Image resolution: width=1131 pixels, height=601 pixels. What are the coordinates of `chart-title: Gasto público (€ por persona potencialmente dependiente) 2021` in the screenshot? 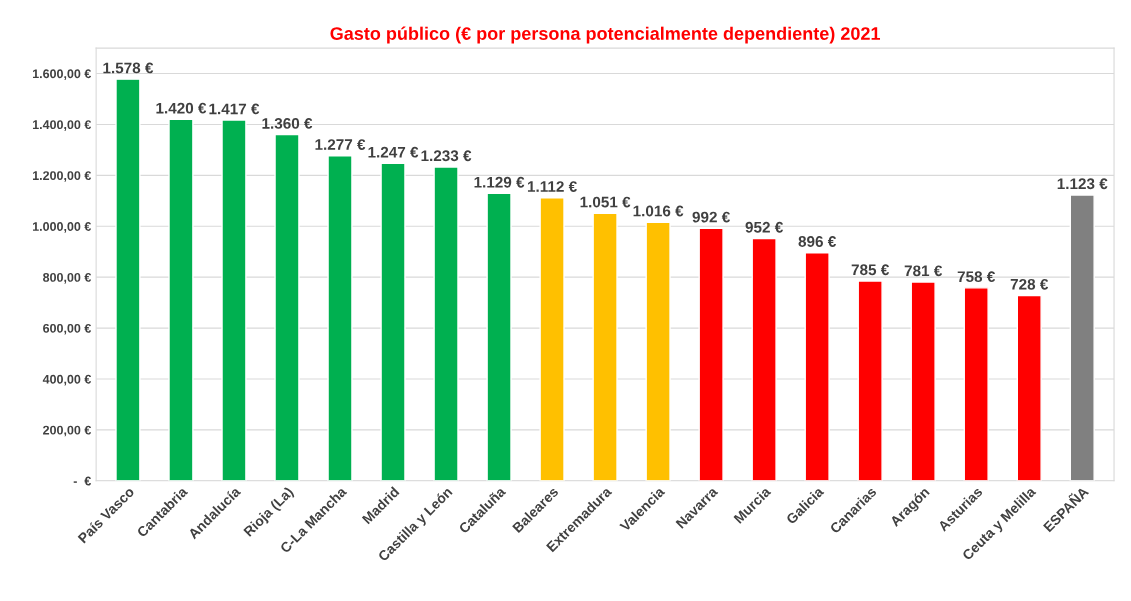 It's located at (605, 35).